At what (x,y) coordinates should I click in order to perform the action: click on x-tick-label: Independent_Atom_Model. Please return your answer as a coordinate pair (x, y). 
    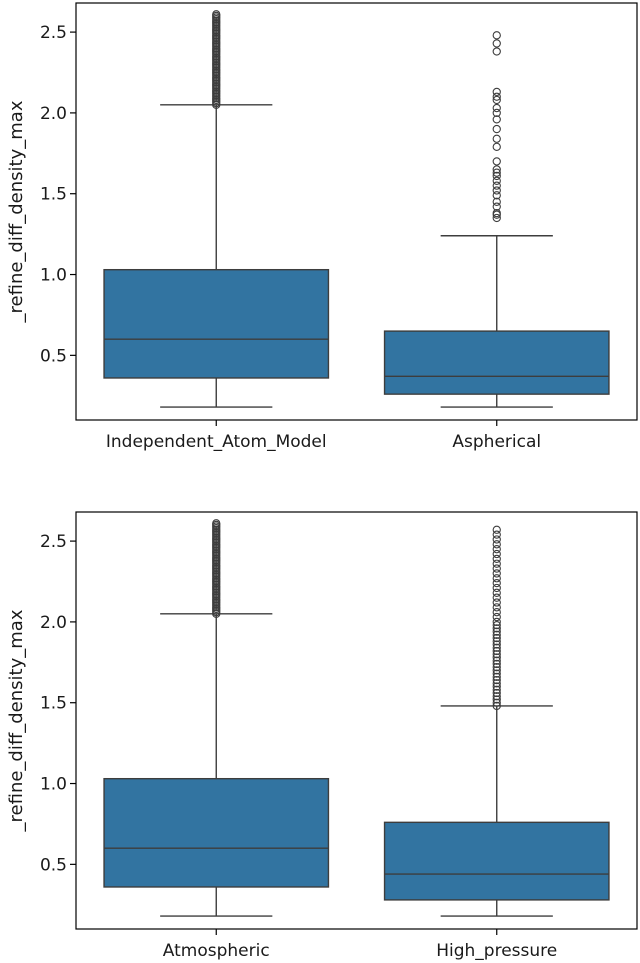
    Looking at the image, I should click on (216, 442).